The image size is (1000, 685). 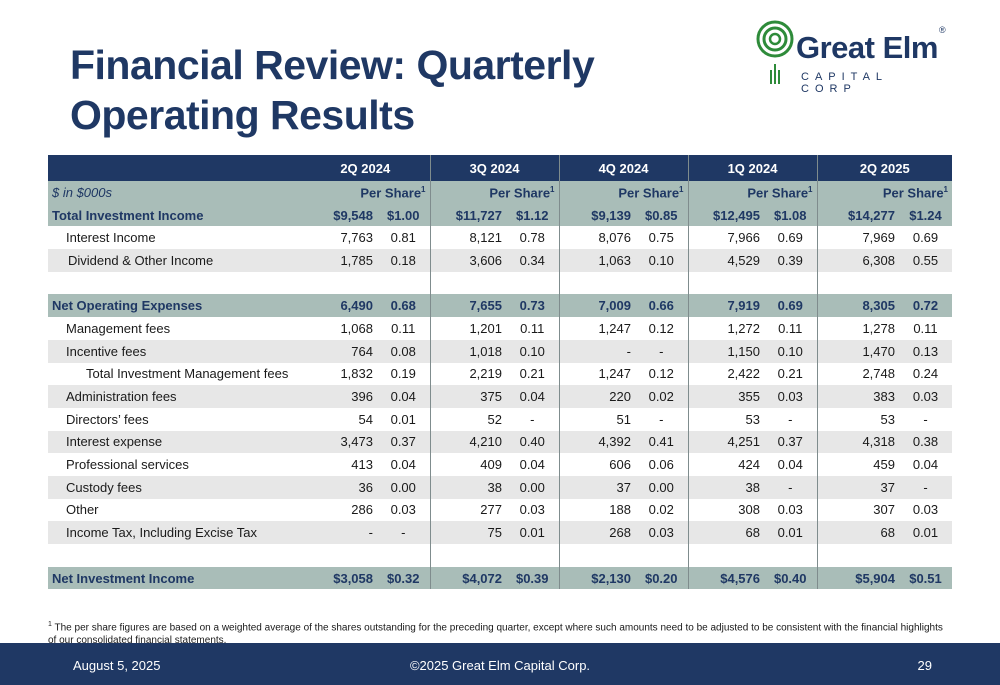 What do you see at coordinates (339, 306) in the screenshot?
I see `amount-cell: 6,490` at bounding box center [339, 306].